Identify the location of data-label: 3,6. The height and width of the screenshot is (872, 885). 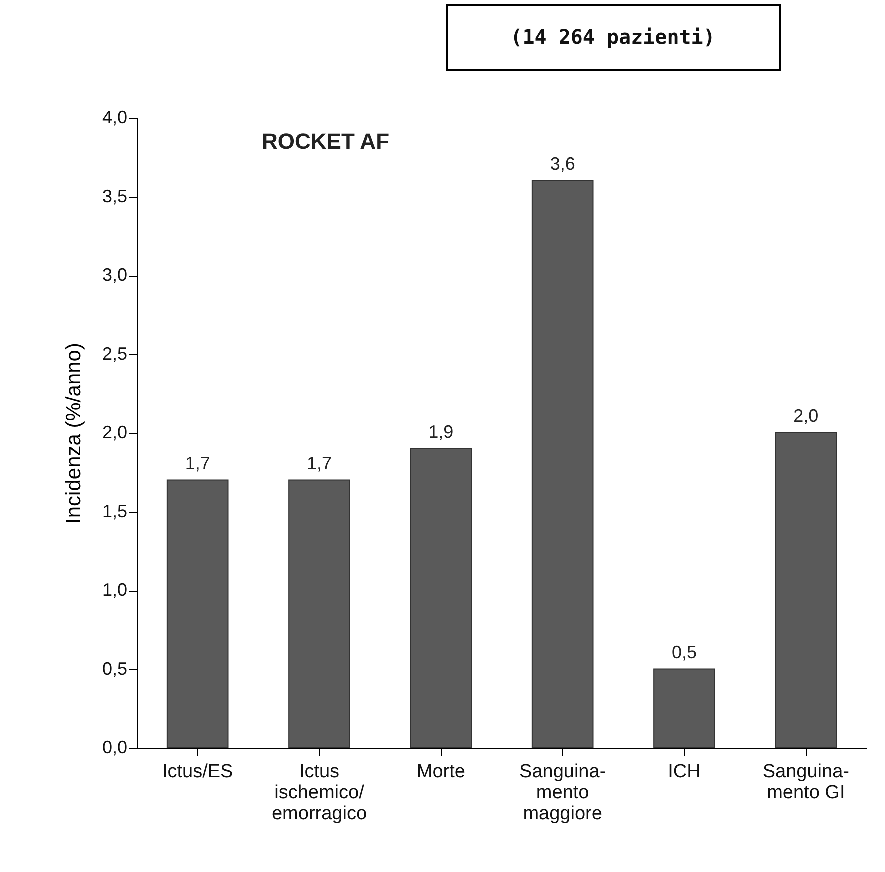
(563, 164).